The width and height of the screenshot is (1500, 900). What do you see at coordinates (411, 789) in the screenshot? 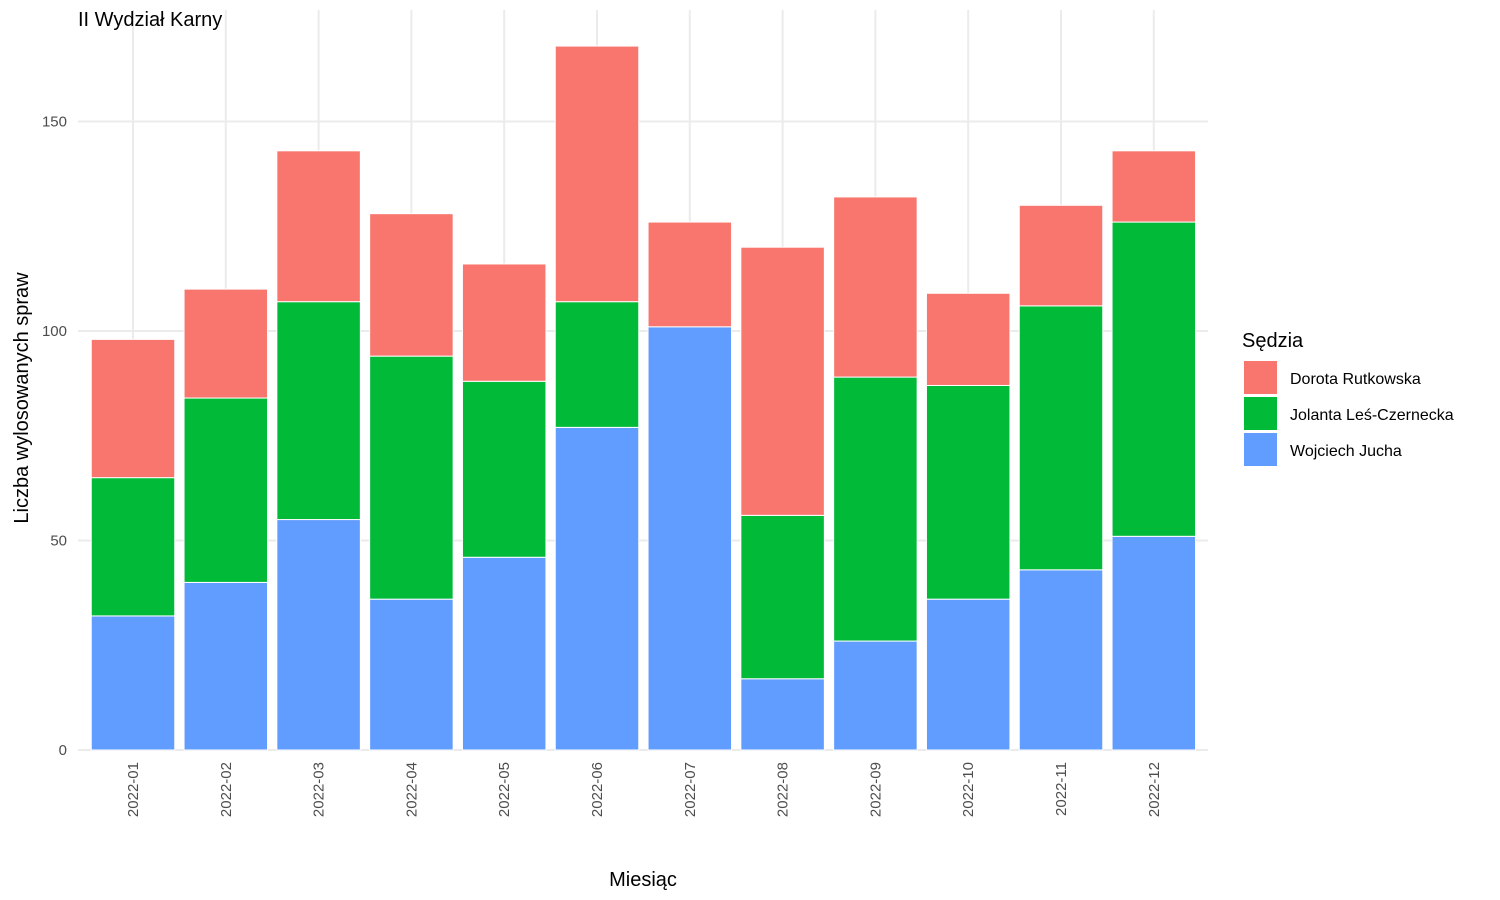
I see `x-tick-label: 2022-04` at bounding box center [411, 789].